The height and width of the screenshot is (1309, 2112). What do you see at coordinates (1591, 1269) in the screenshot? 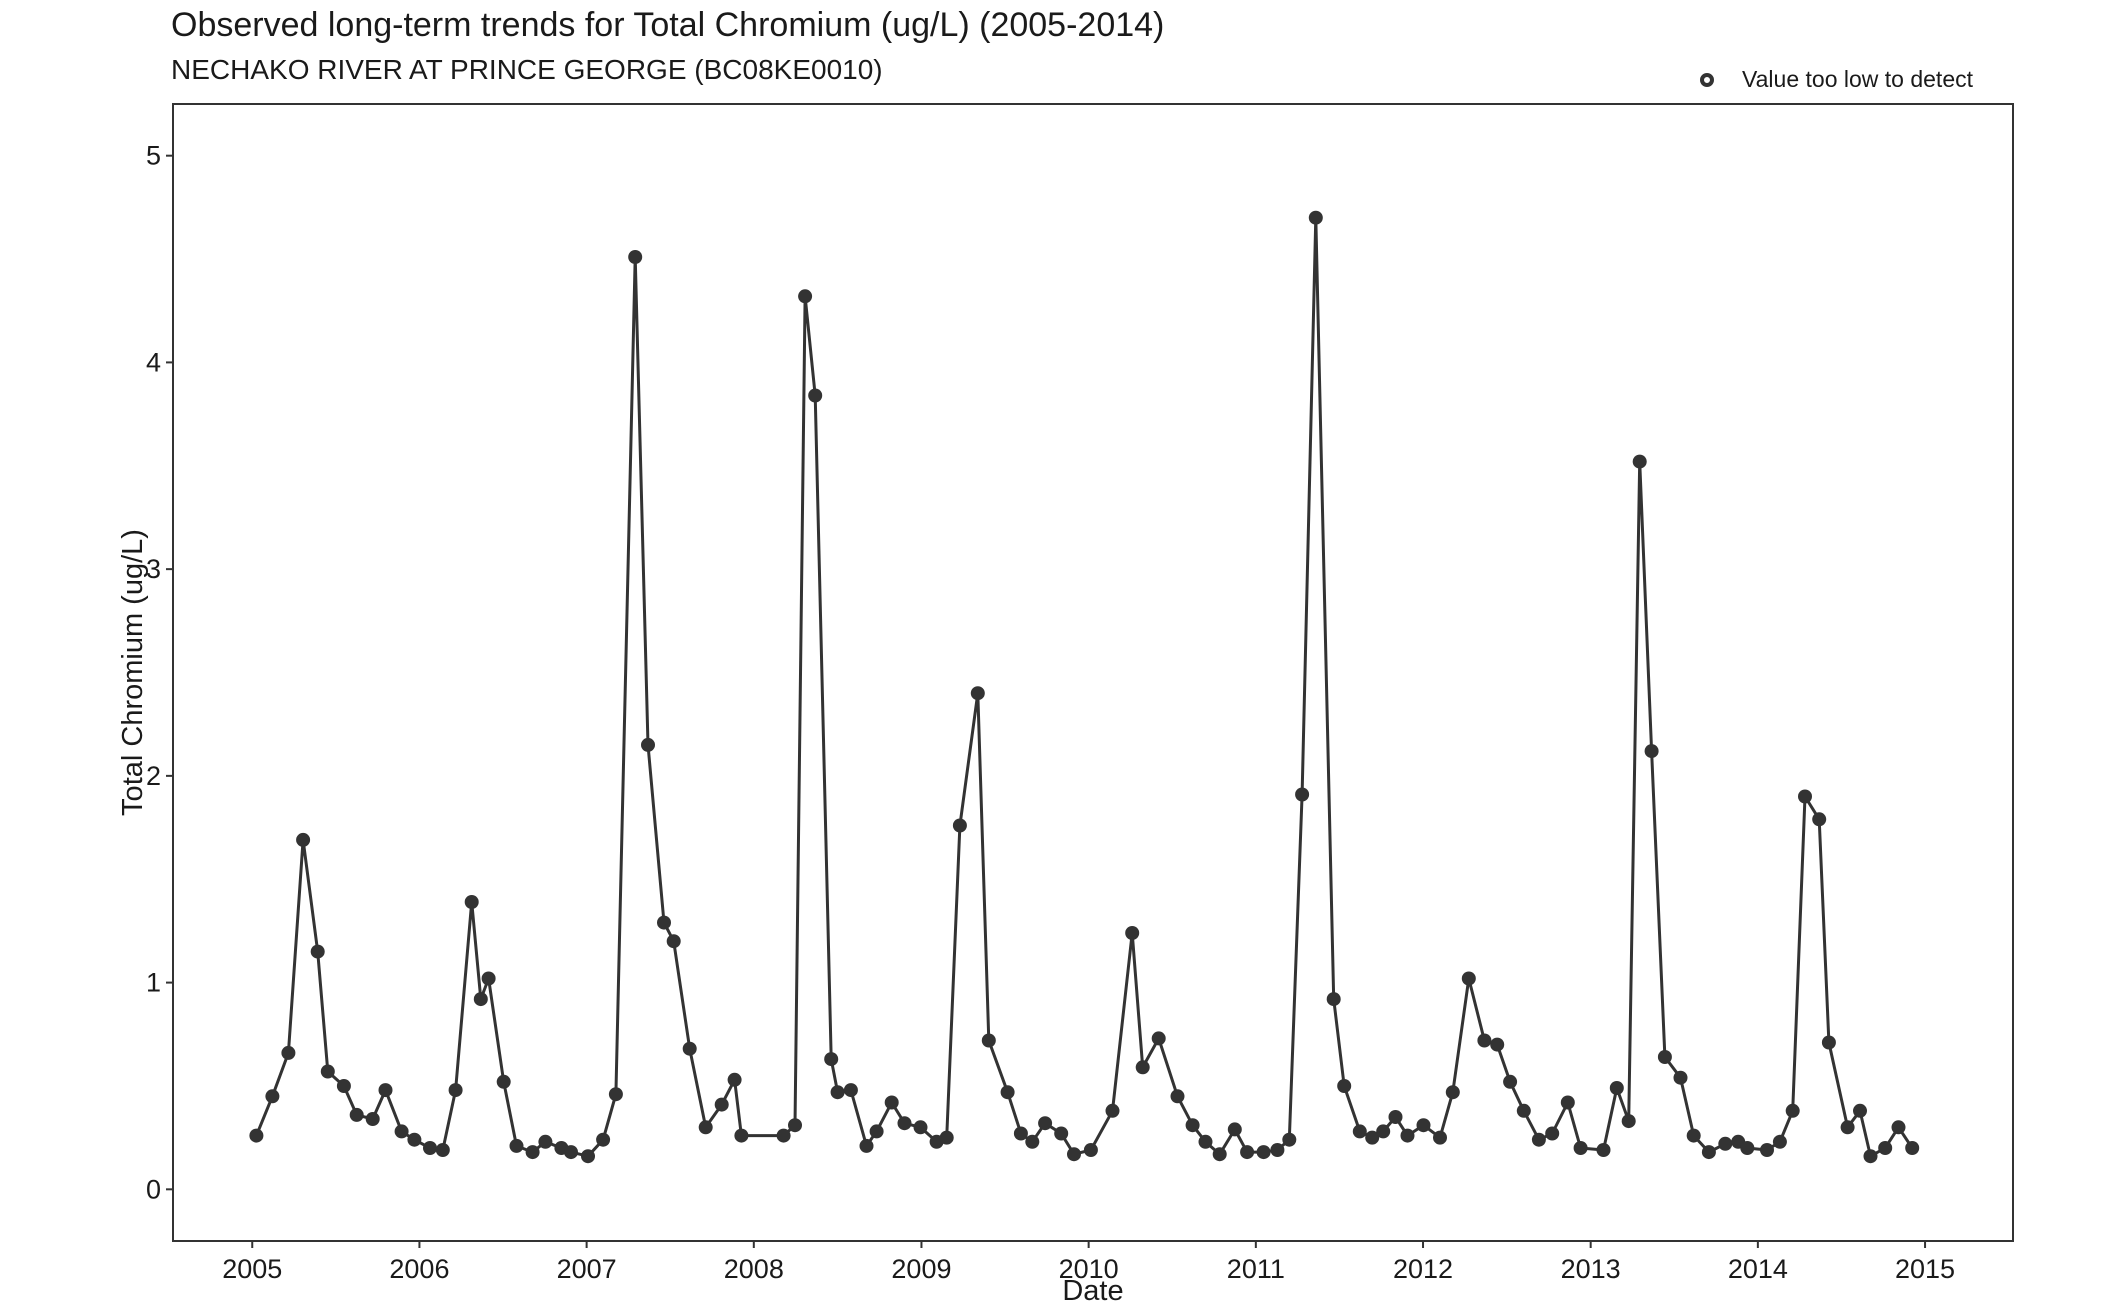
I see `x-tick-label: 2013` at bounding box center [1591, 1269].